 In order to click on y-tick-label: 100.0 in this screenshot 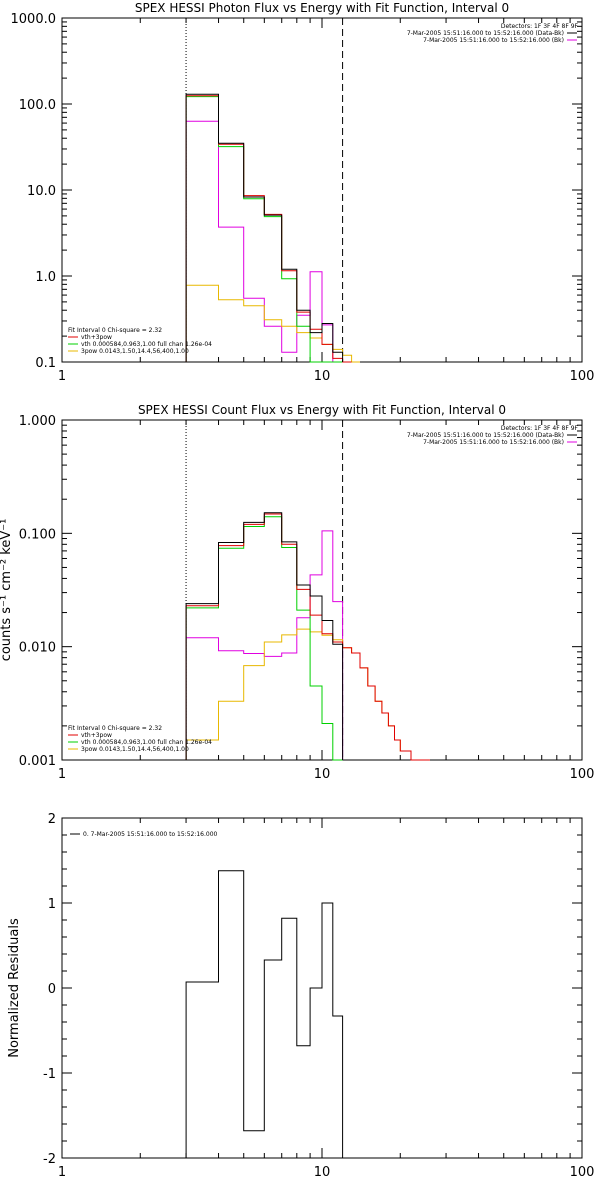, I will do `click(37, 105)`.